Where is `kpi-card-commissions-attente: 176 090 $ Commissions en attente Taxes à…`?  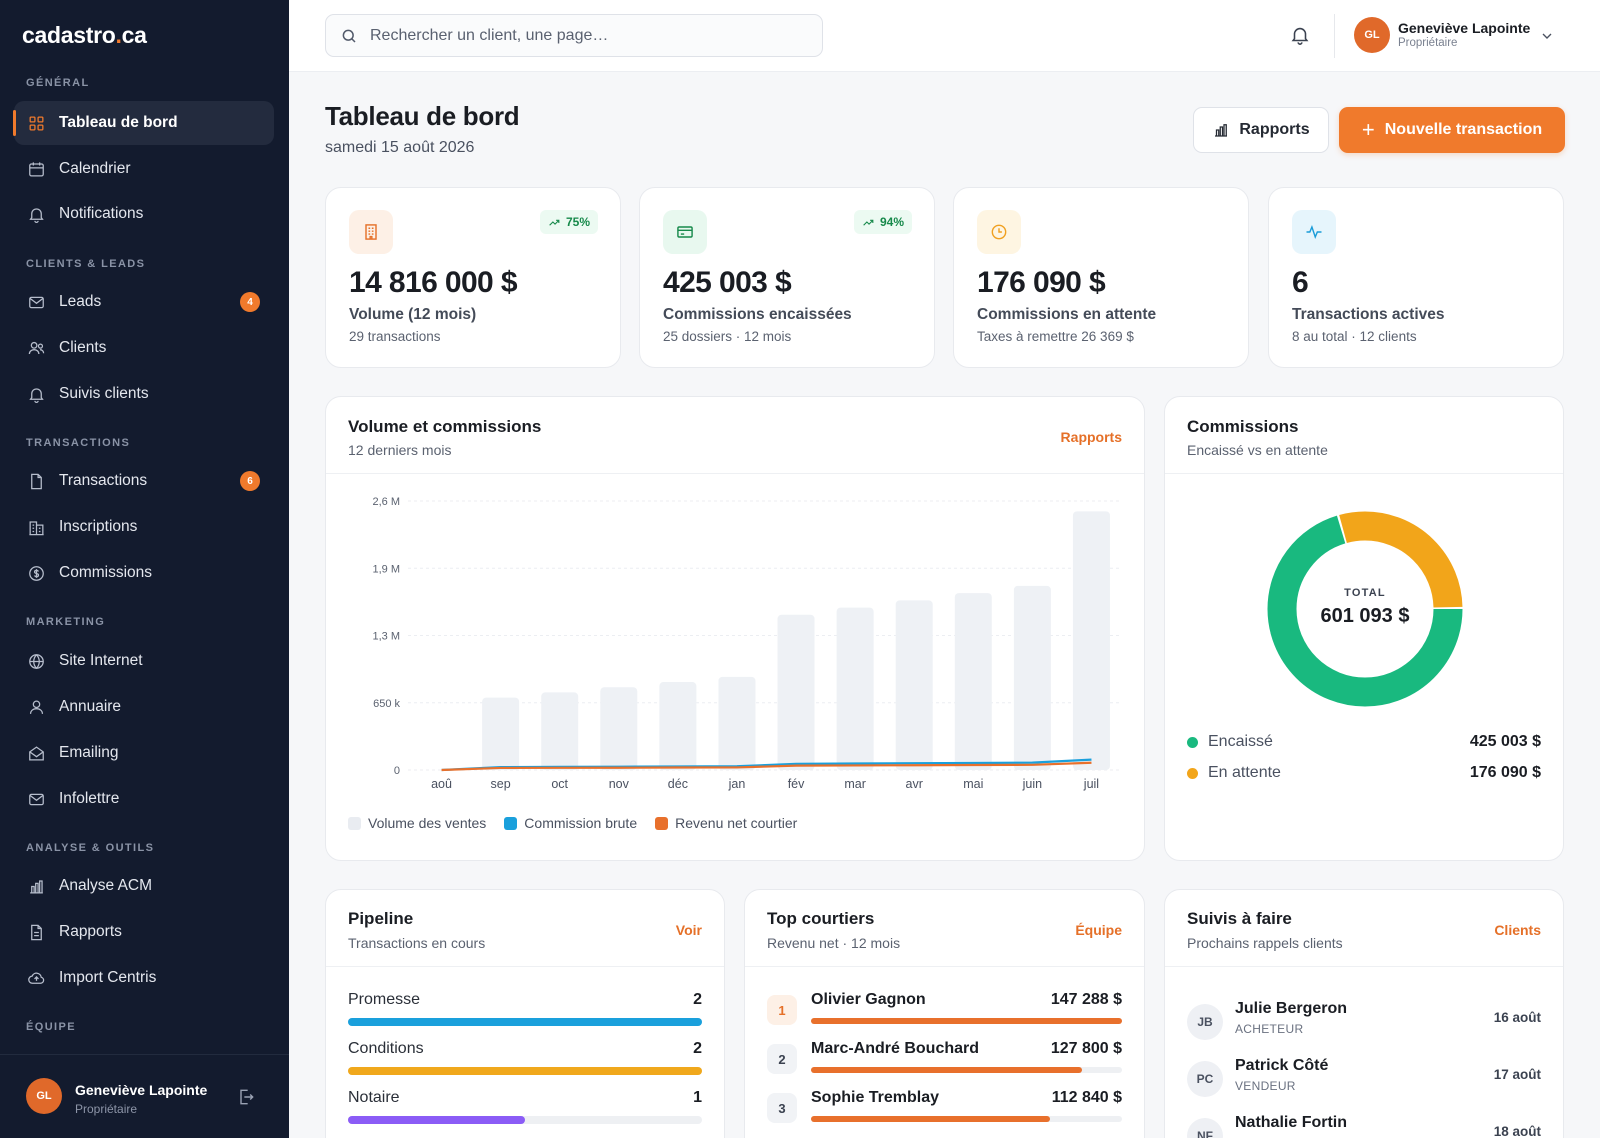
kpi-card-commissions-attente: 176 090 $ Commissions en attente Taxes à… is located at coordinates (1101, 277).